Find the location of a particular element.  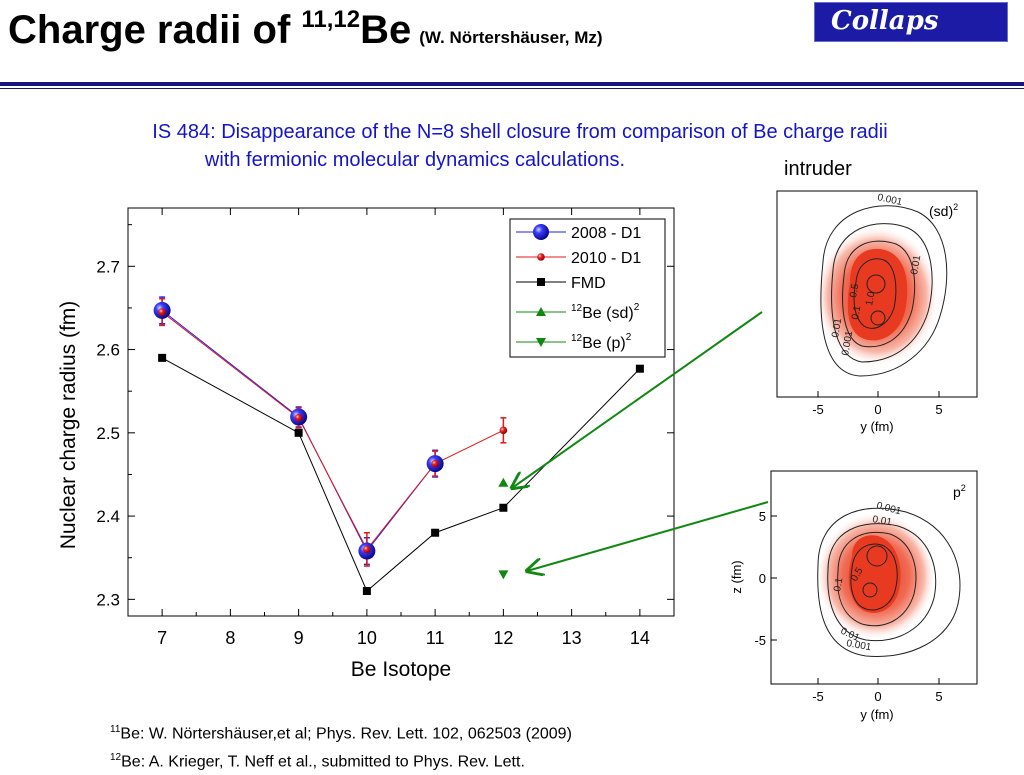

y-tick-label: 2.4 is located at coordinates (108, 516).